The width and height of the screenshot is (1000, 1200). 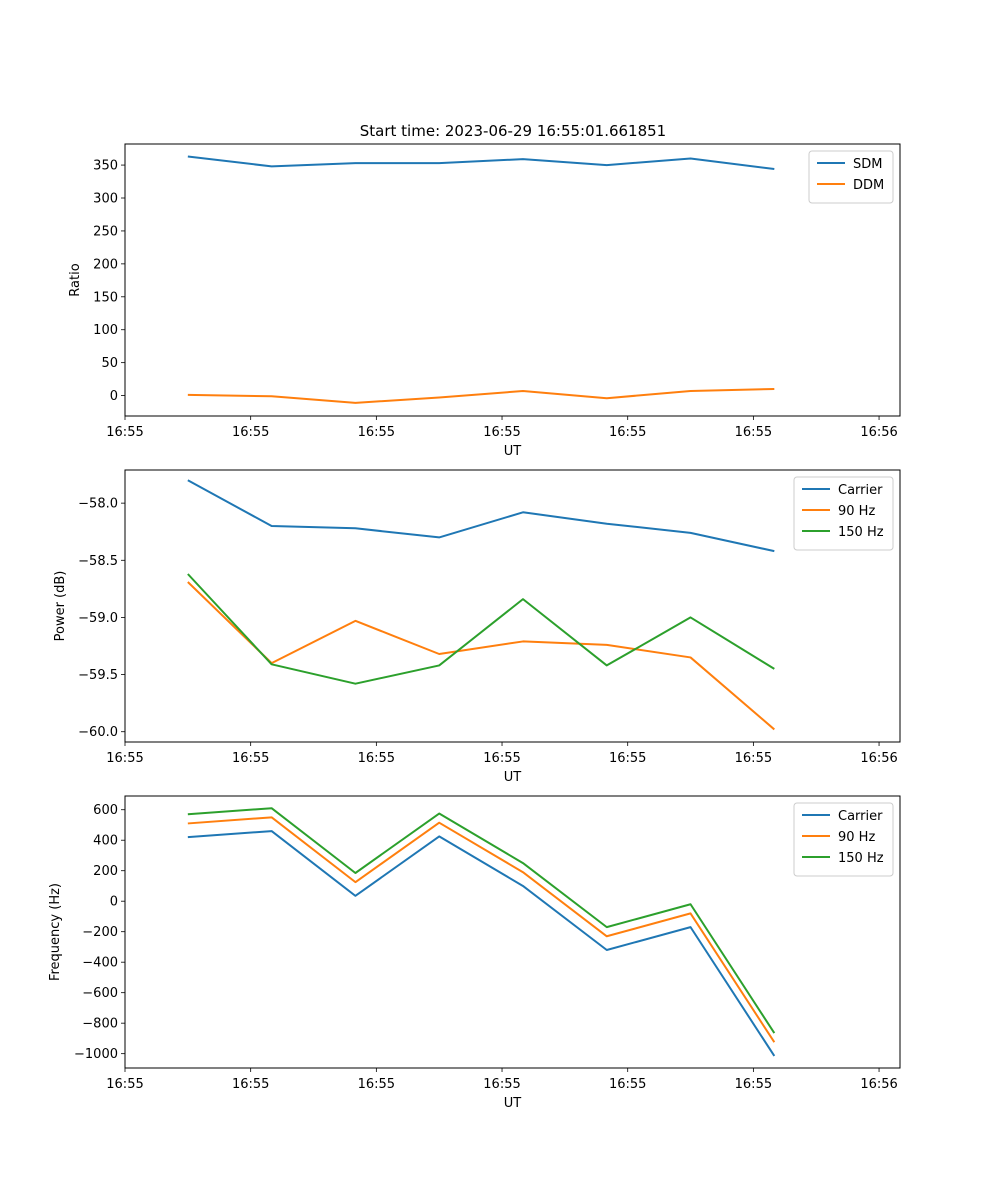 What do you see at coordinates (105, 231) in the screenshot?
I see `y-tick-label: 250` at bounding box center [105, 231].